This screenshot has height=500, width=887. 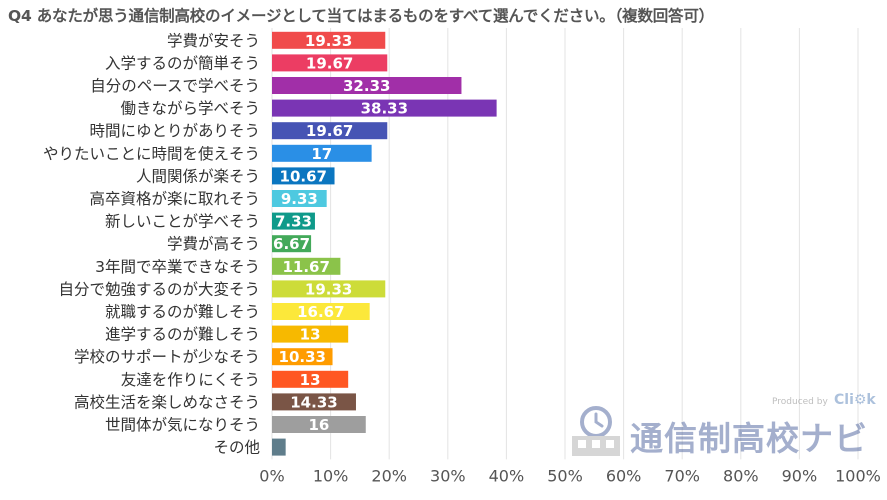 I want to click on bar-value-label: 14.33, so click(x=313, y=402).